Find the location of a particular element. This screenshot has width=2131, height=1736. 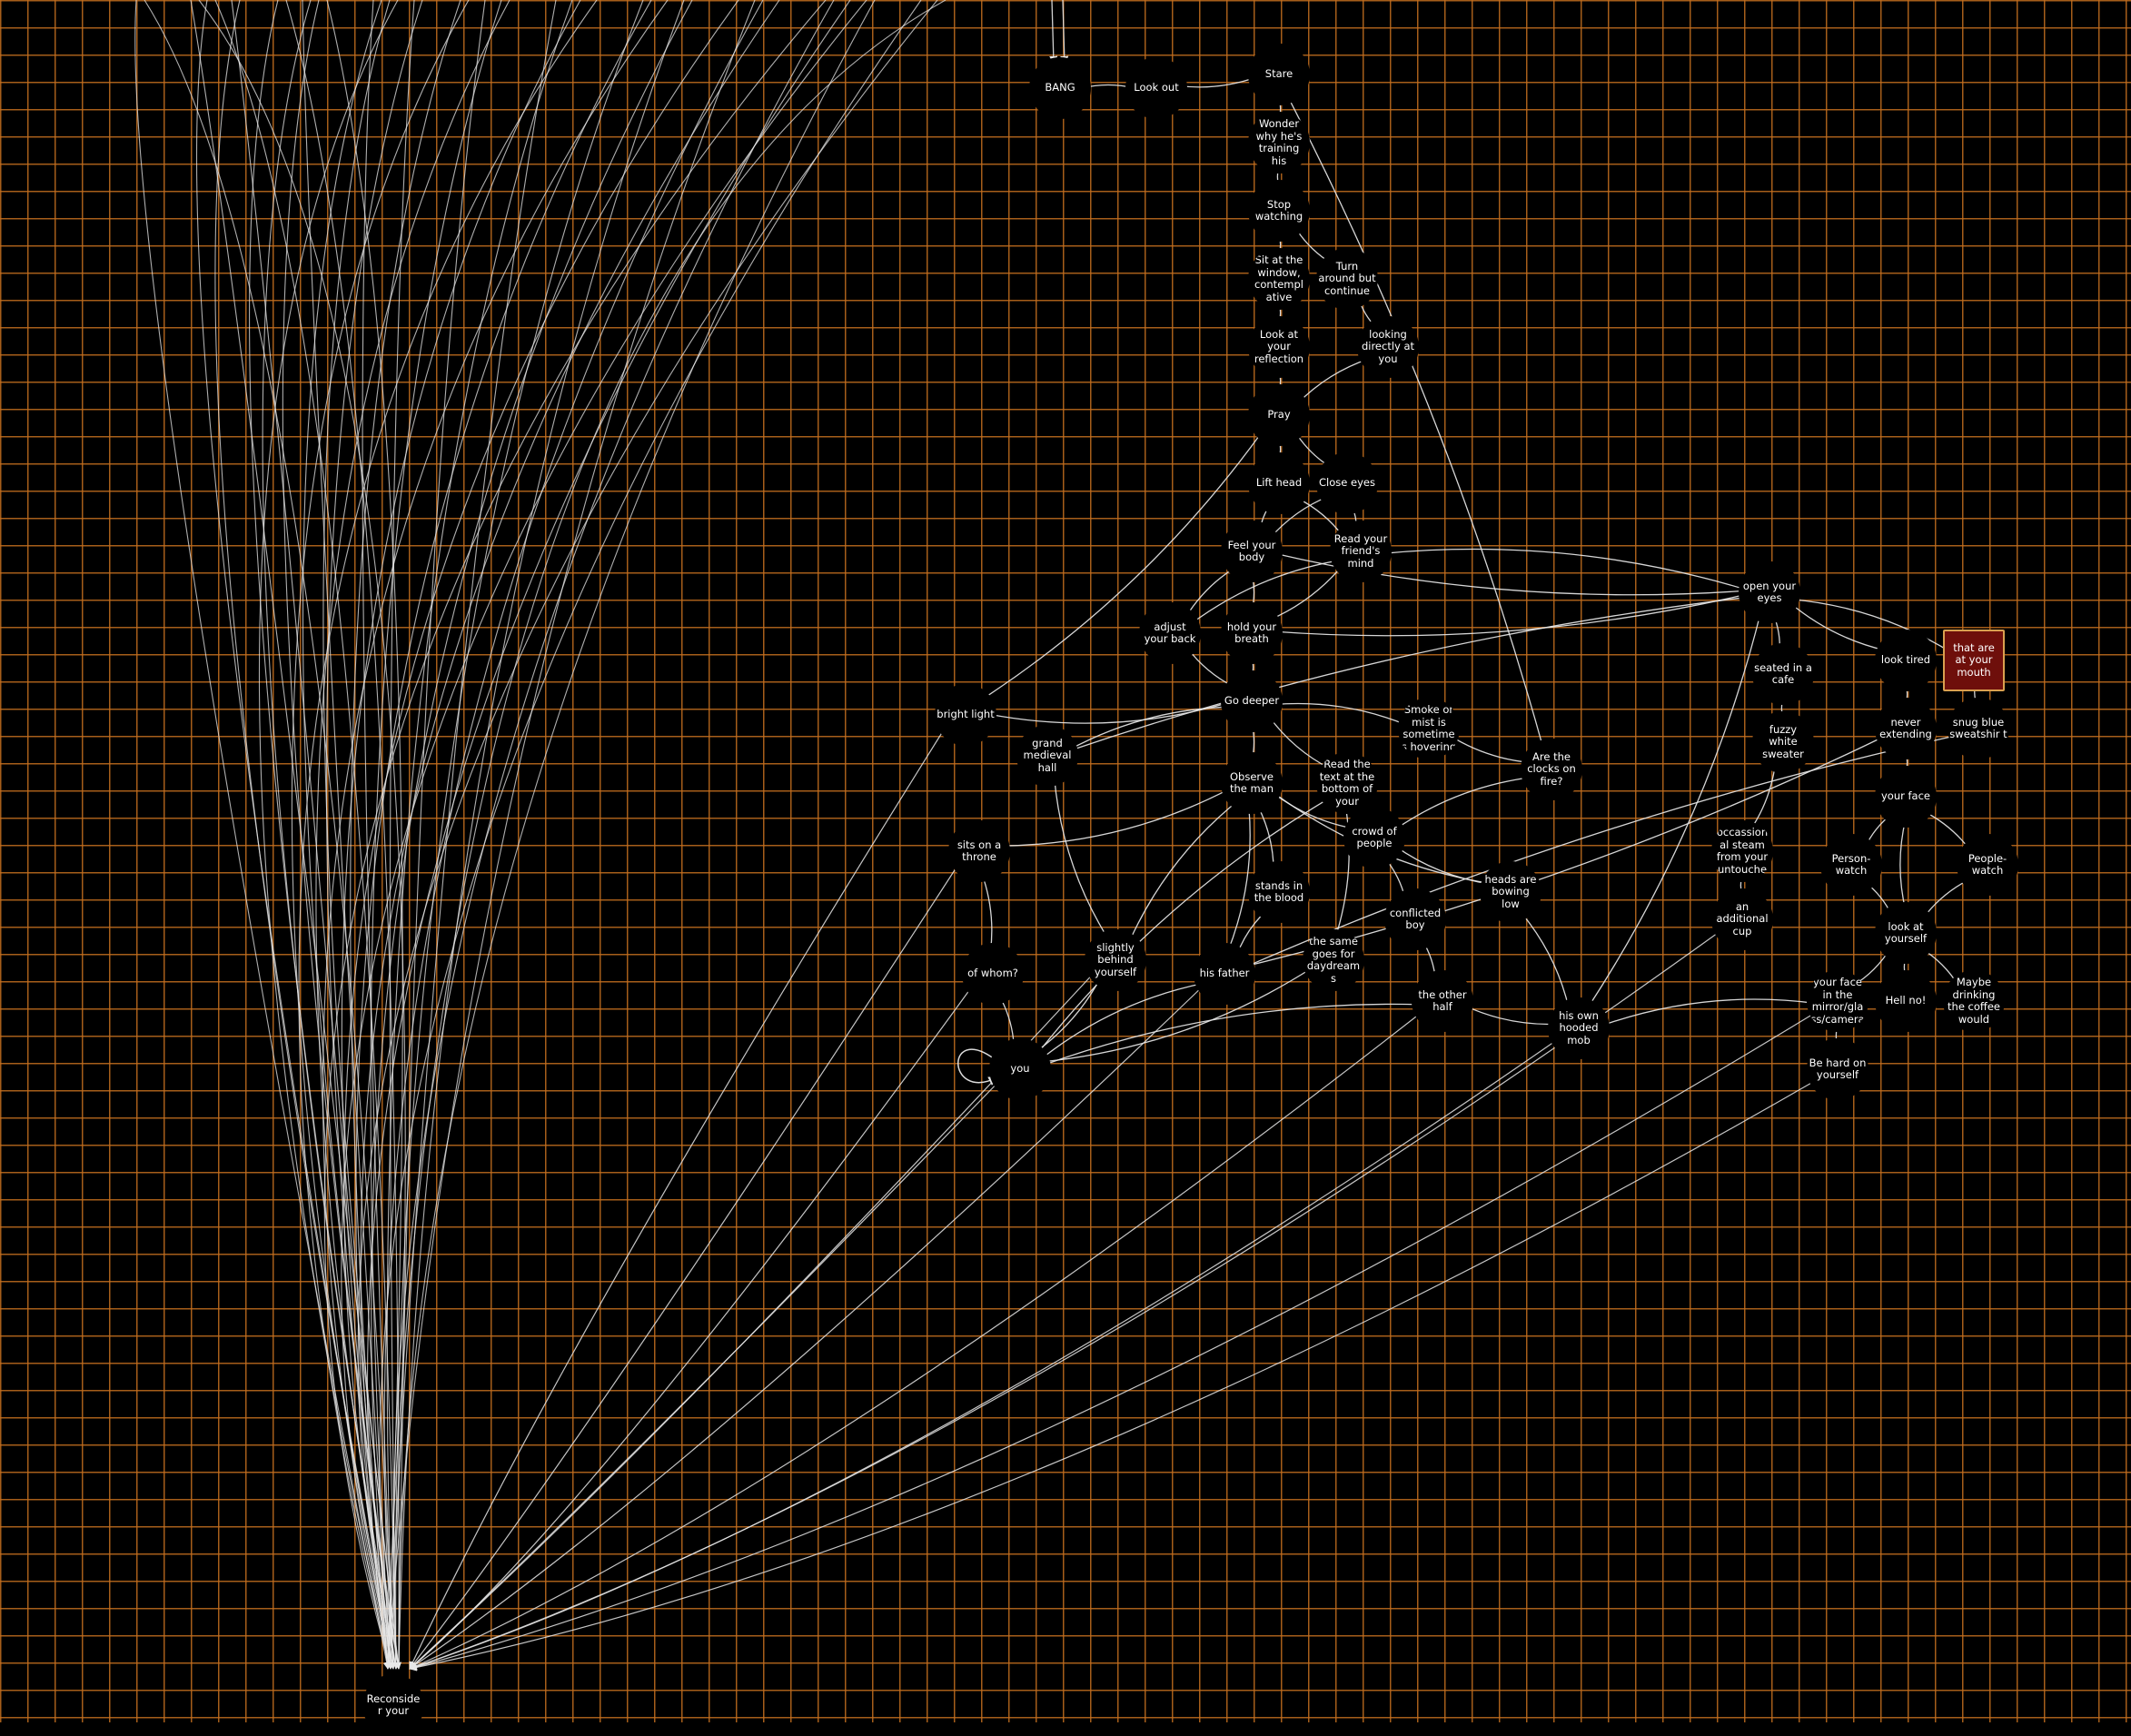

node-turnaround: Turn around but continue is located at coordinates (1347, 279).